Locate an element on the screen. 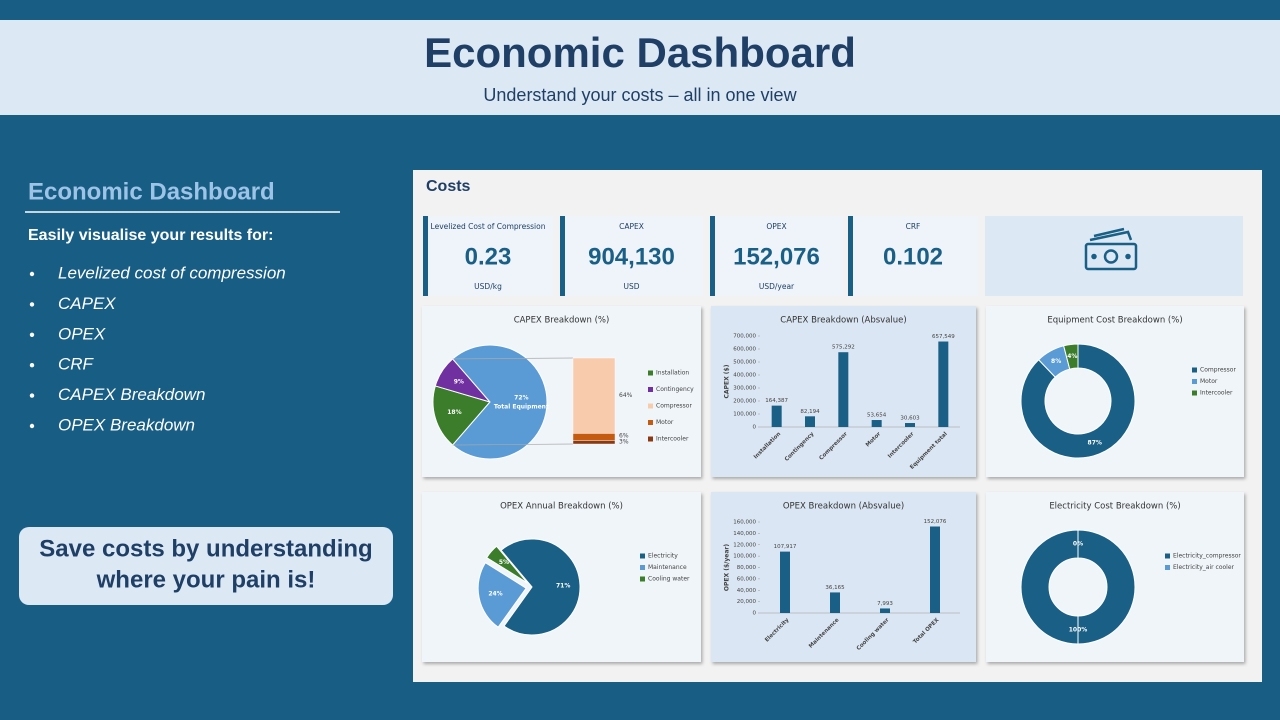 This screenshot has height=720, width=1280. money-icon is located at coordinates (1111, 249).